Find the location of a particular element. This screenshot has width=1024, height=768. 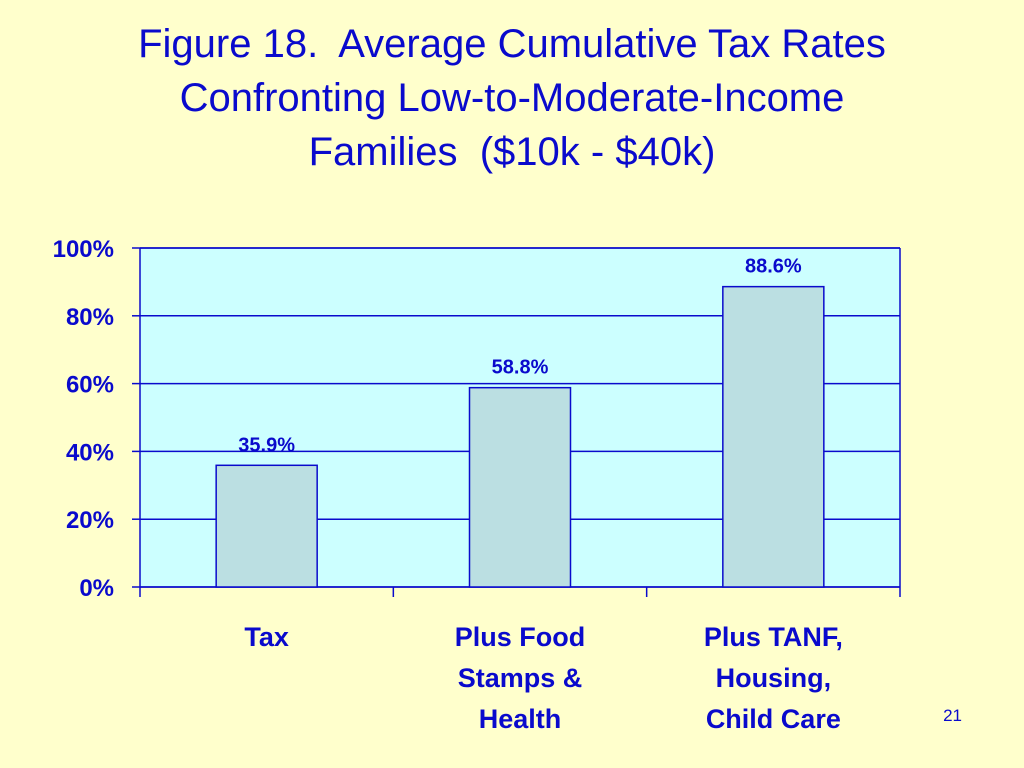

data-label: 58.8% is located at coordinates (520, 368).